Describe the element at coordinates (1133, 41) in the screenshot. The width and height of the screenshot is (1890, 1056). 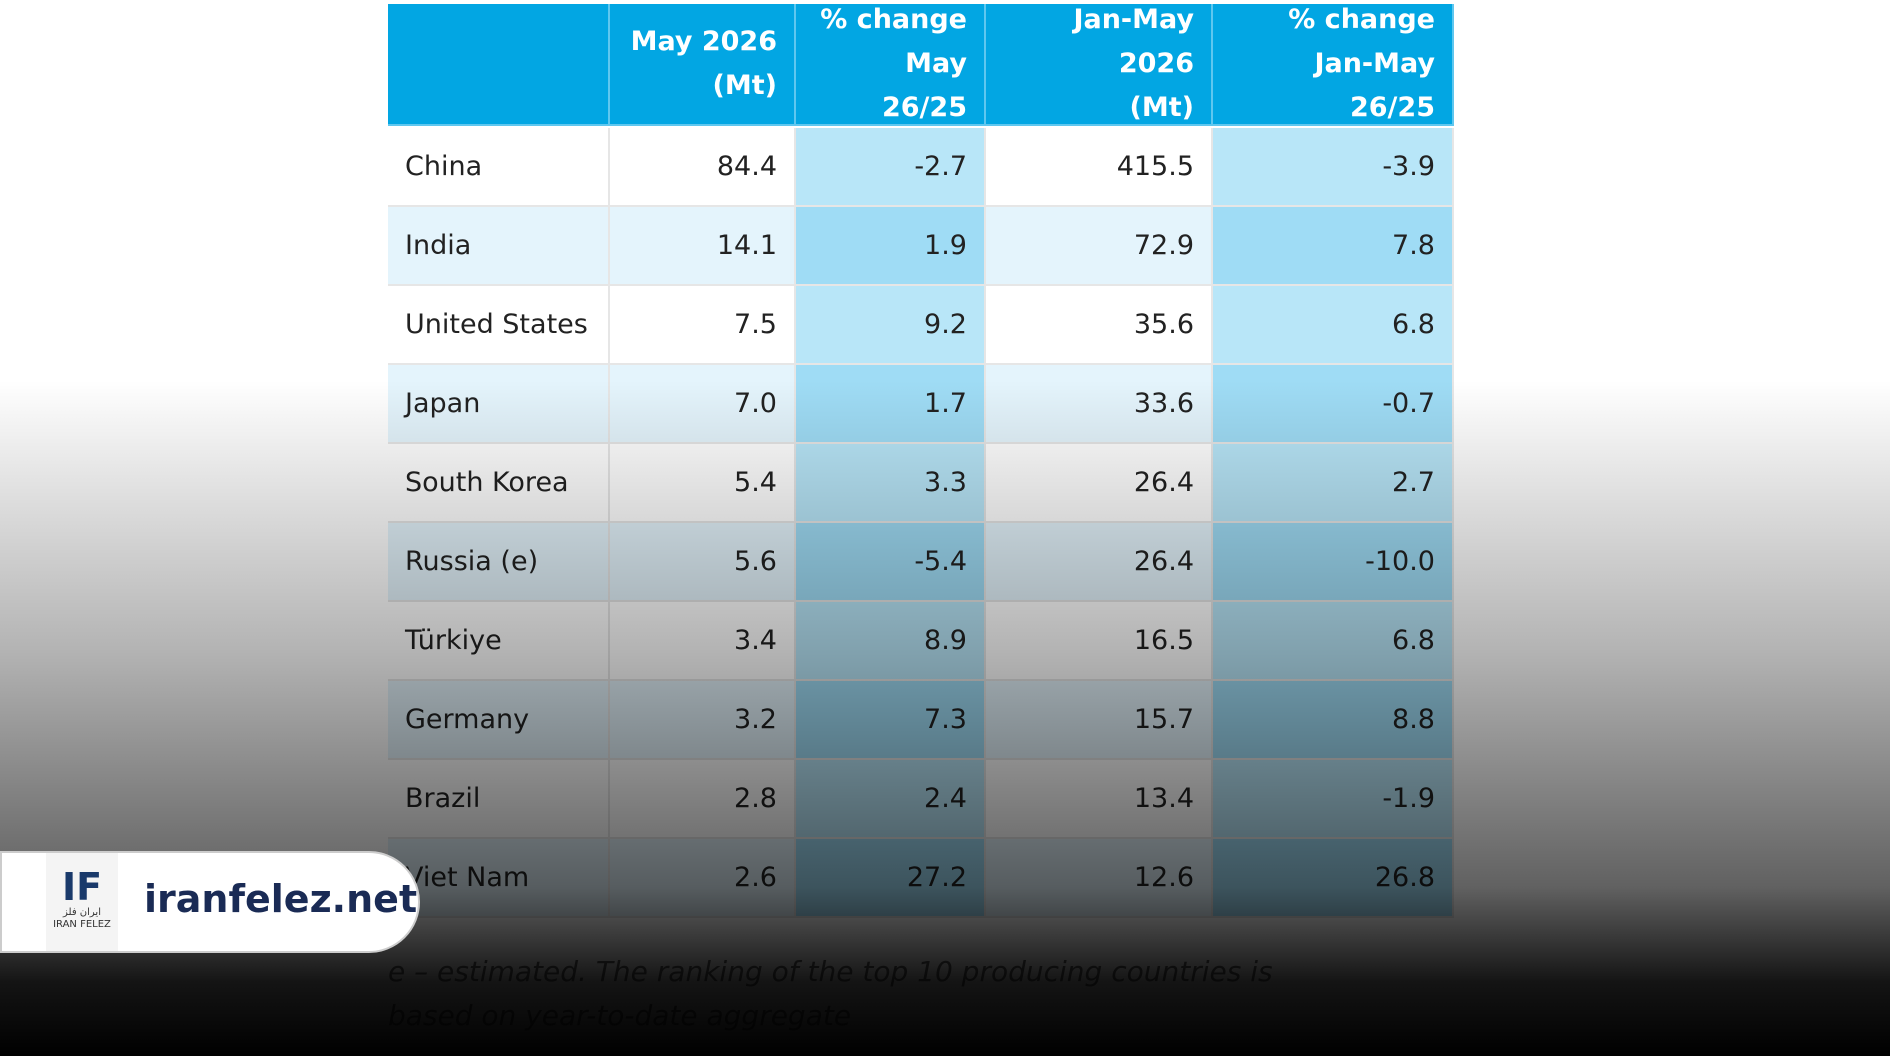
I see `header-line: Jan-May 2026` at that location.